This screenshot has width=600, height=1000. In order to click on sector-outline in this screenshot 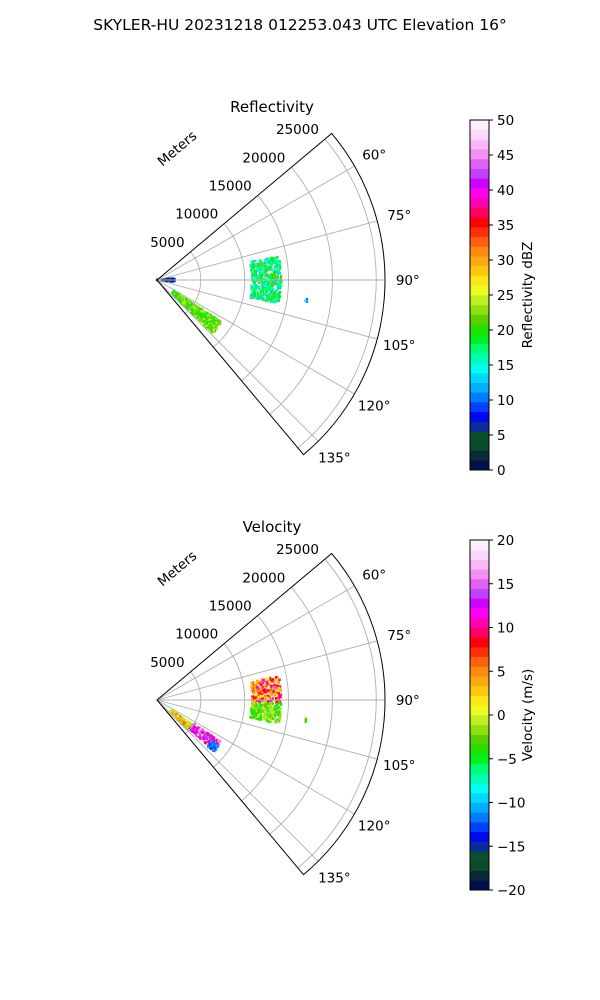, I will do `click(271, 294)`.